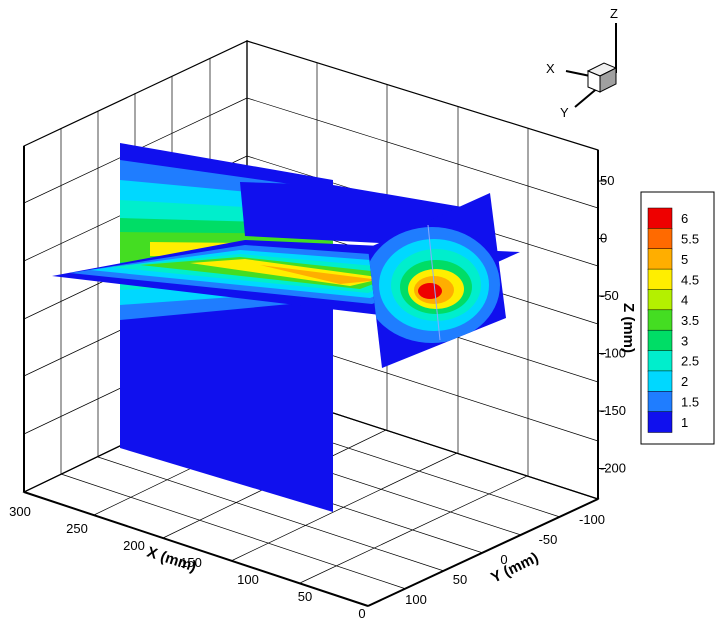  I want to click on colorbar-level-label: 1.5, so click(690, 401).